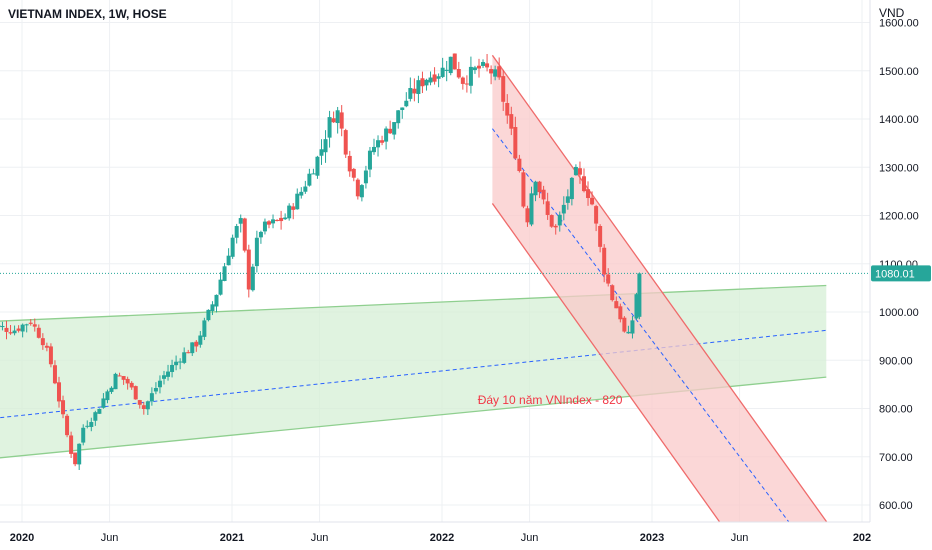  What do you see at coordinates (652, 538) in the screenshot?
I see `time-tick-label: 2023` at bounding box center [652, 538].